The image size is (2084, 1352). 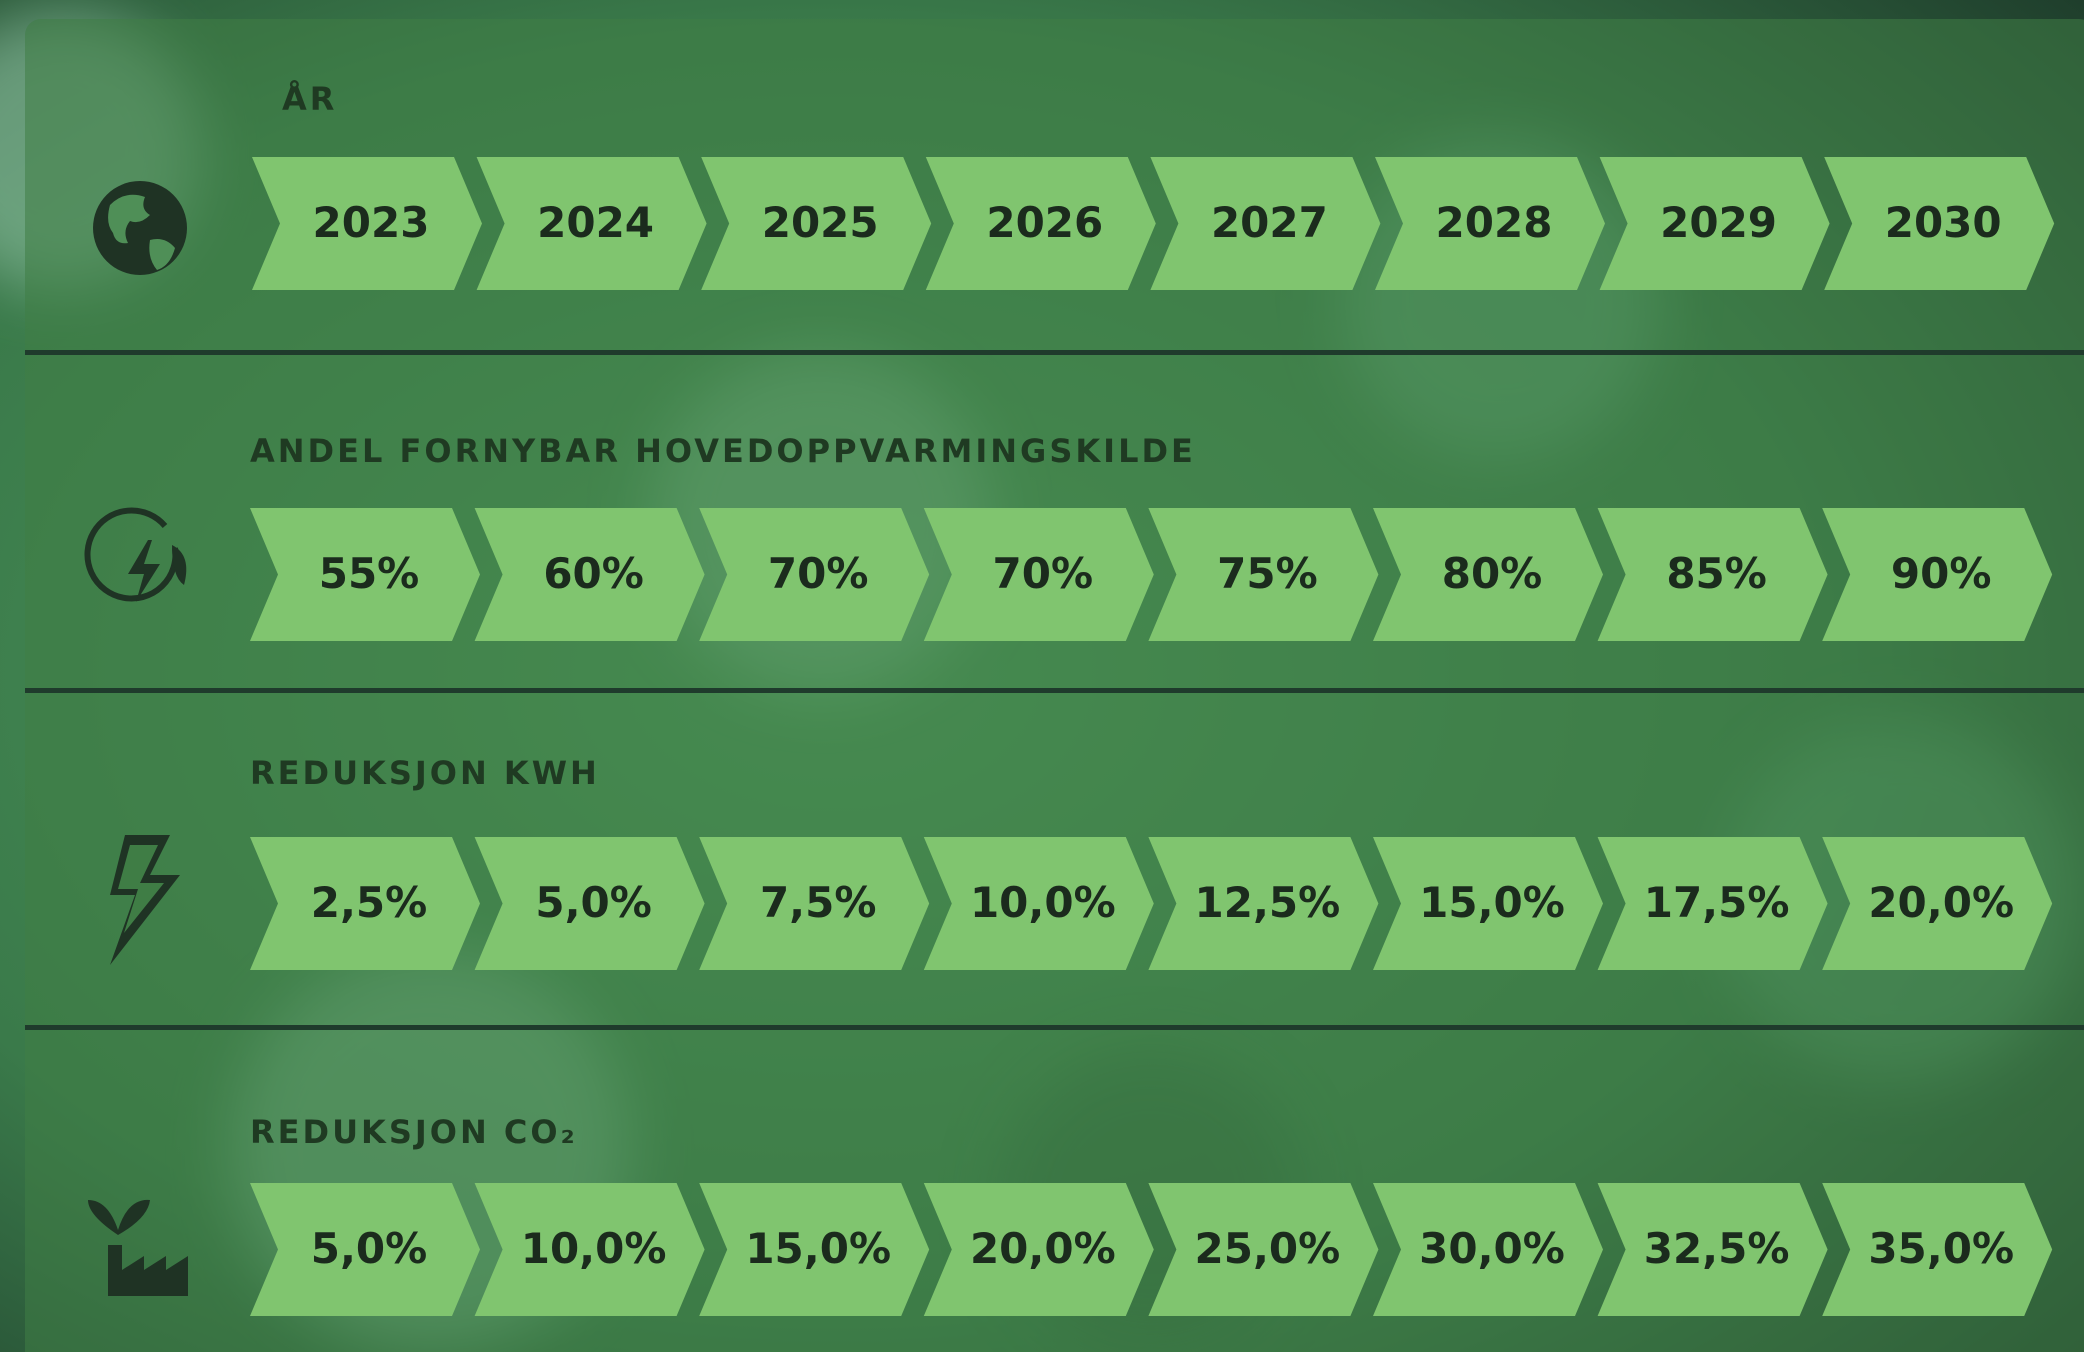 I want to click on chevron: 12,5%, so click(x=1263, y=903).